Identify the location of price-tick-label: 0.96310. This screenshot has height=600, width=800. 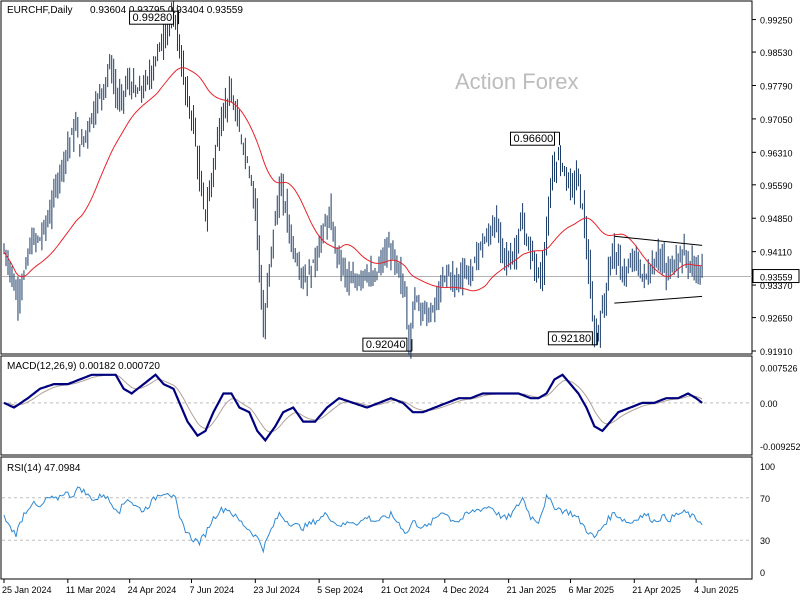
(776, 153).